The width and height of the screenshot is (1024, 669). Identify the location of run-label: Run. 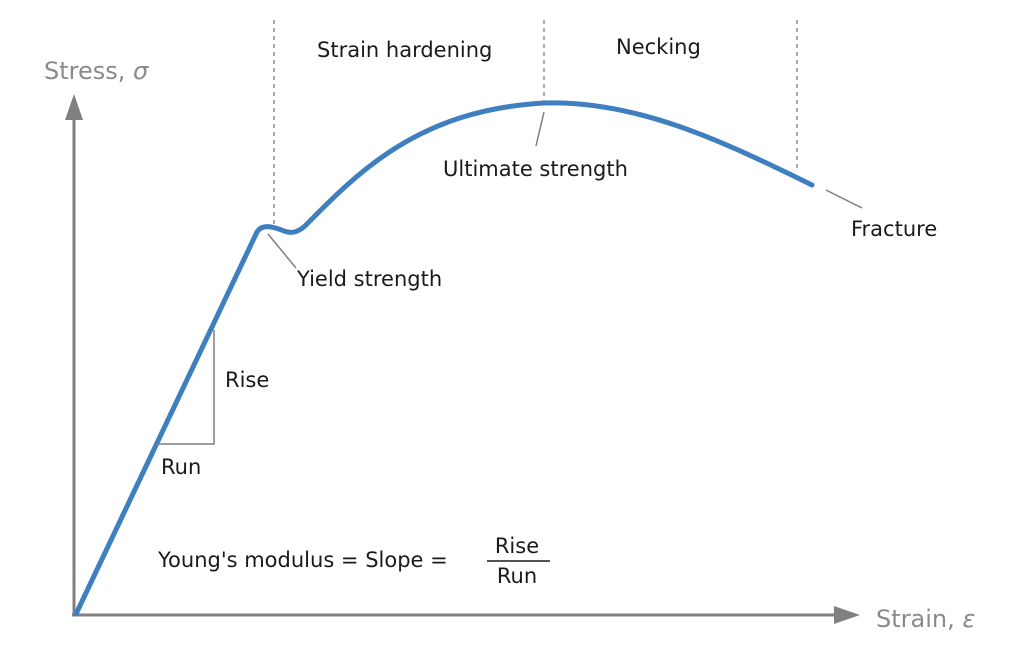
(181, 467).